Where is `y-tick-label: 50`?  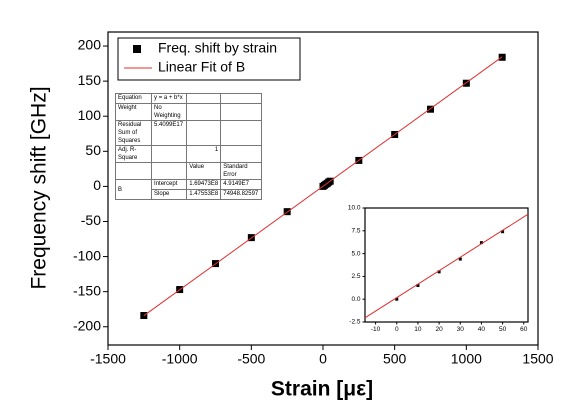
y-tick-label: 50 is located at coordinates (93, 150).